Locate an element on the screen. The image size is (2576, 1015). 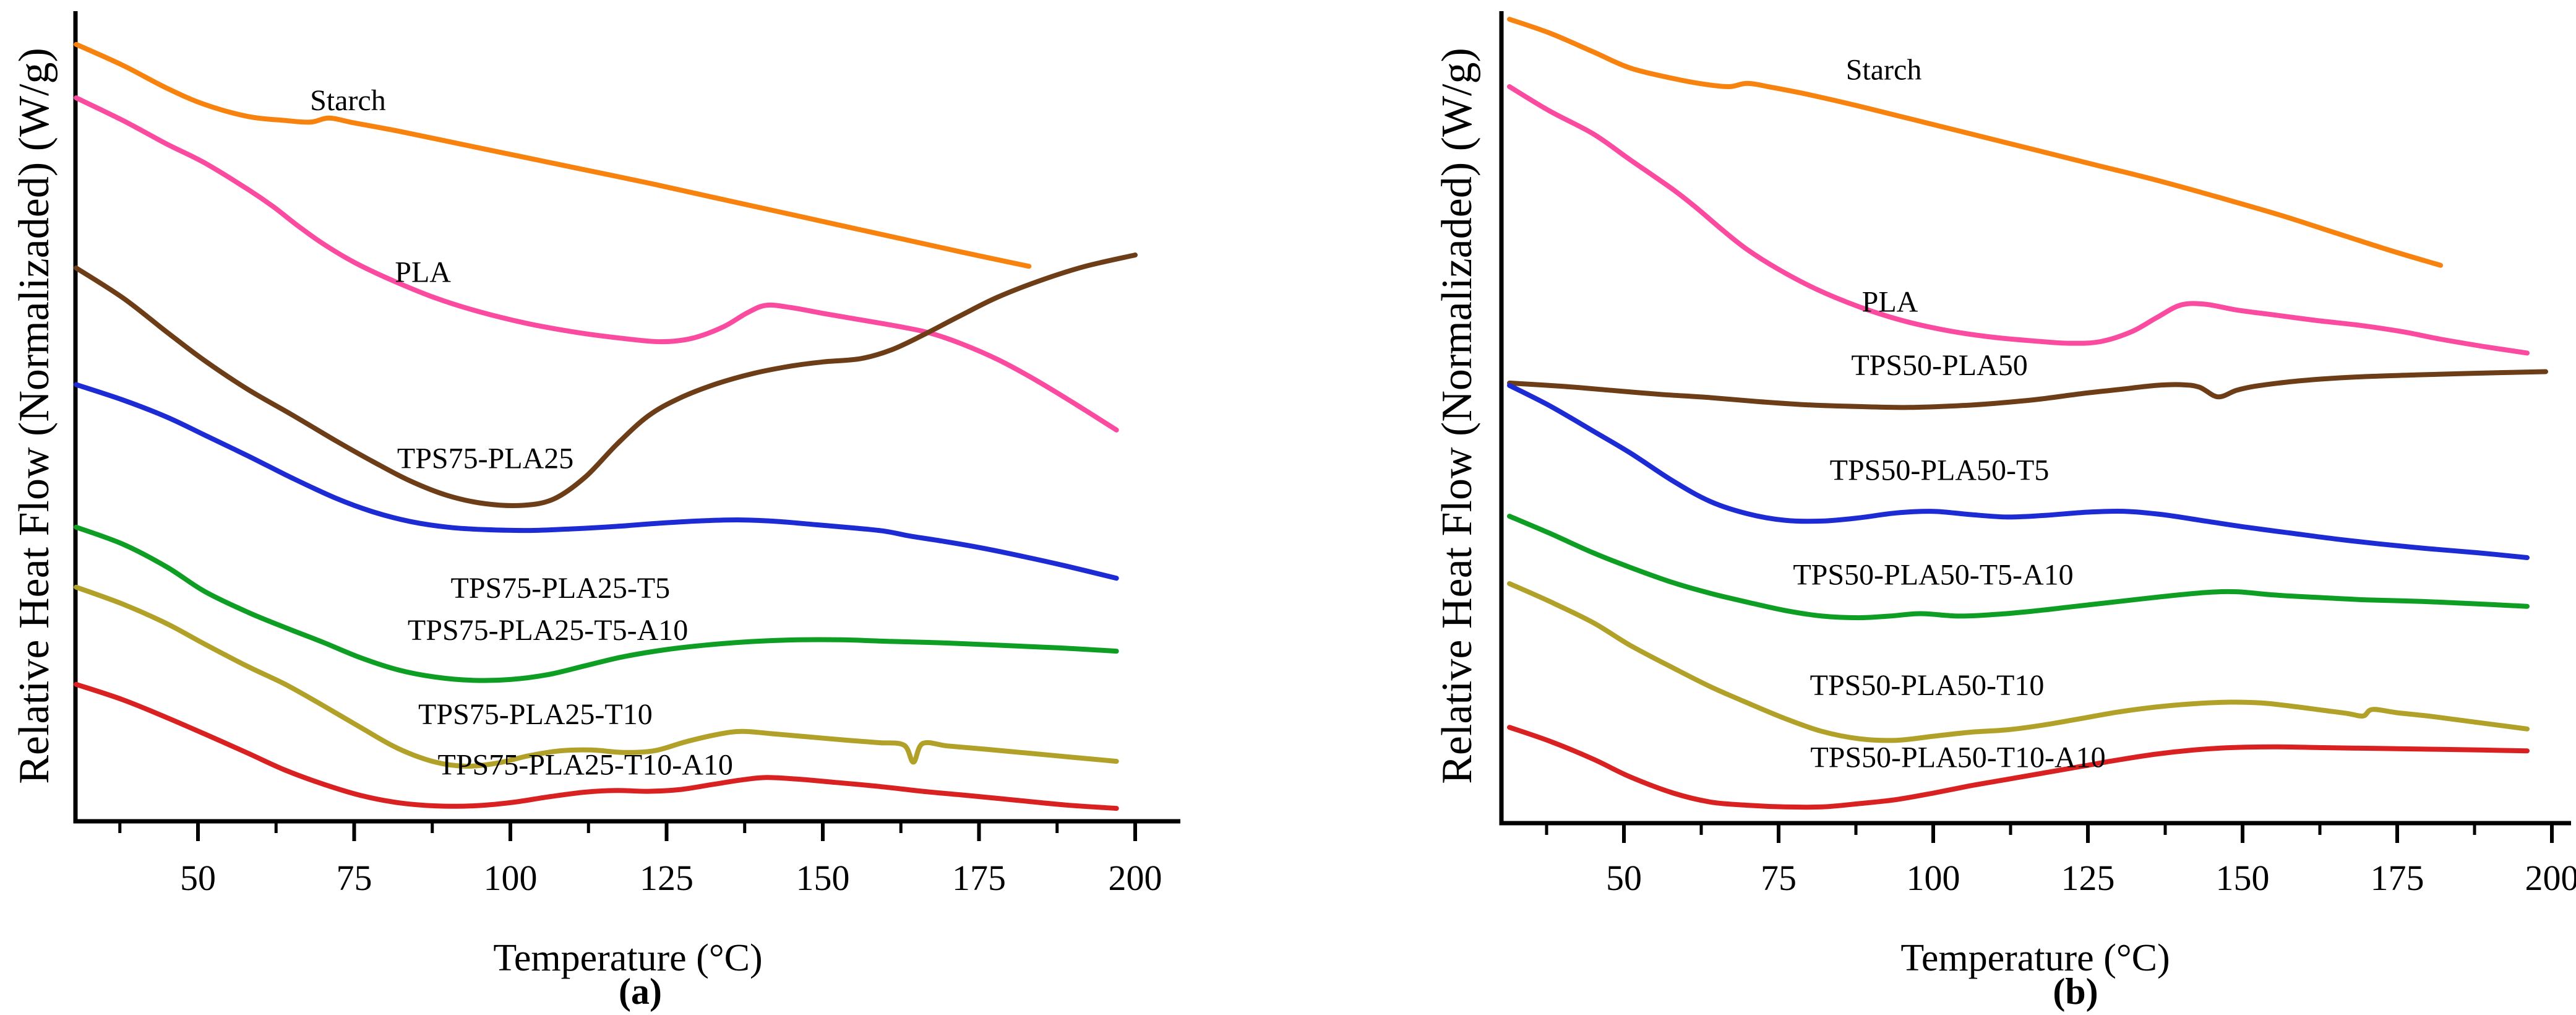
series-line-tps75-pla25-a is located at coordinates (606, 381).